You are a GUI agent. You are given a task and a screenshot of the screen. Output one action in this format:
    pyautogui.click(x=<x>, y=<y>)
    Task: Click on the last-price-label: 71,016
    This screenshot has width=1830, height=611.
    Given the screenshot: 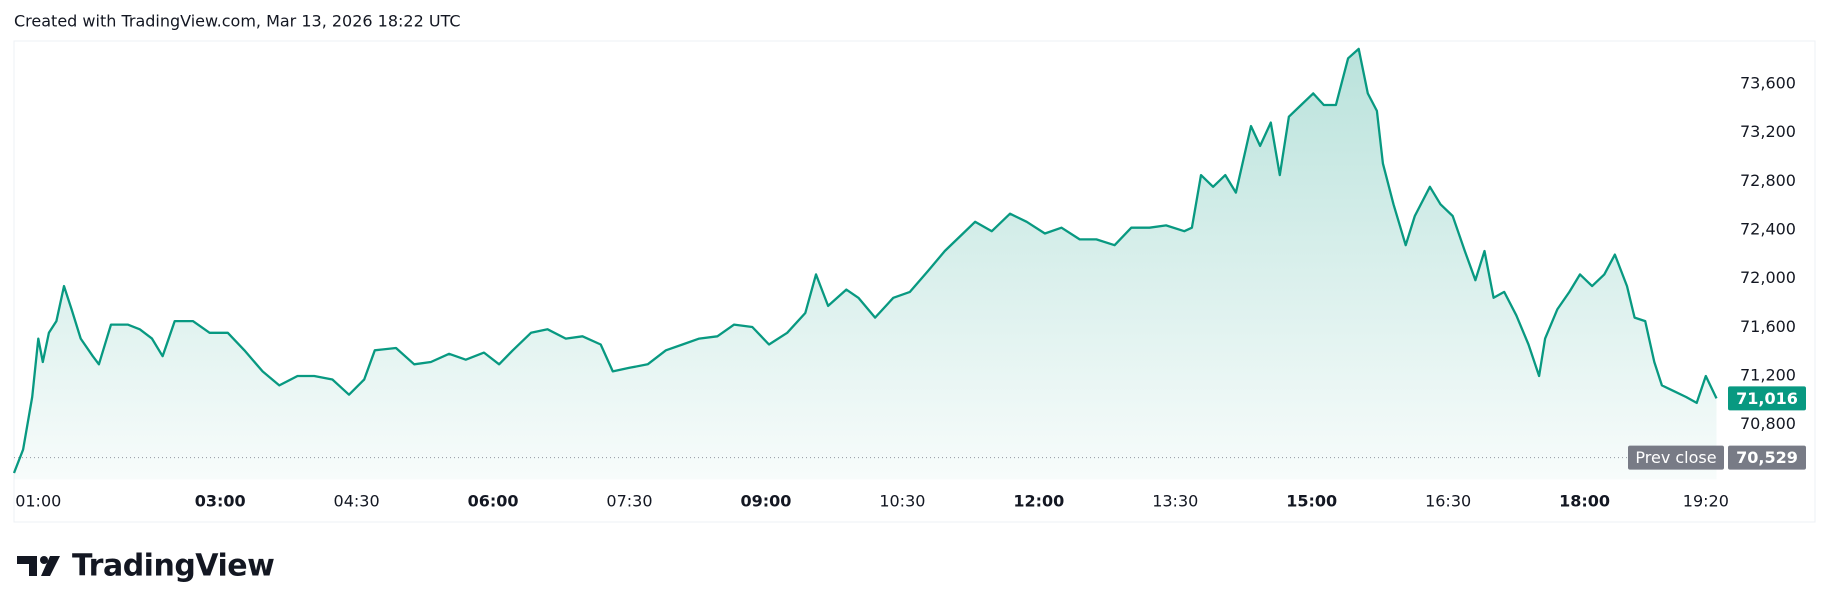 What is the action you would take?
    pyautogui.click(x=1767, y=398)
    